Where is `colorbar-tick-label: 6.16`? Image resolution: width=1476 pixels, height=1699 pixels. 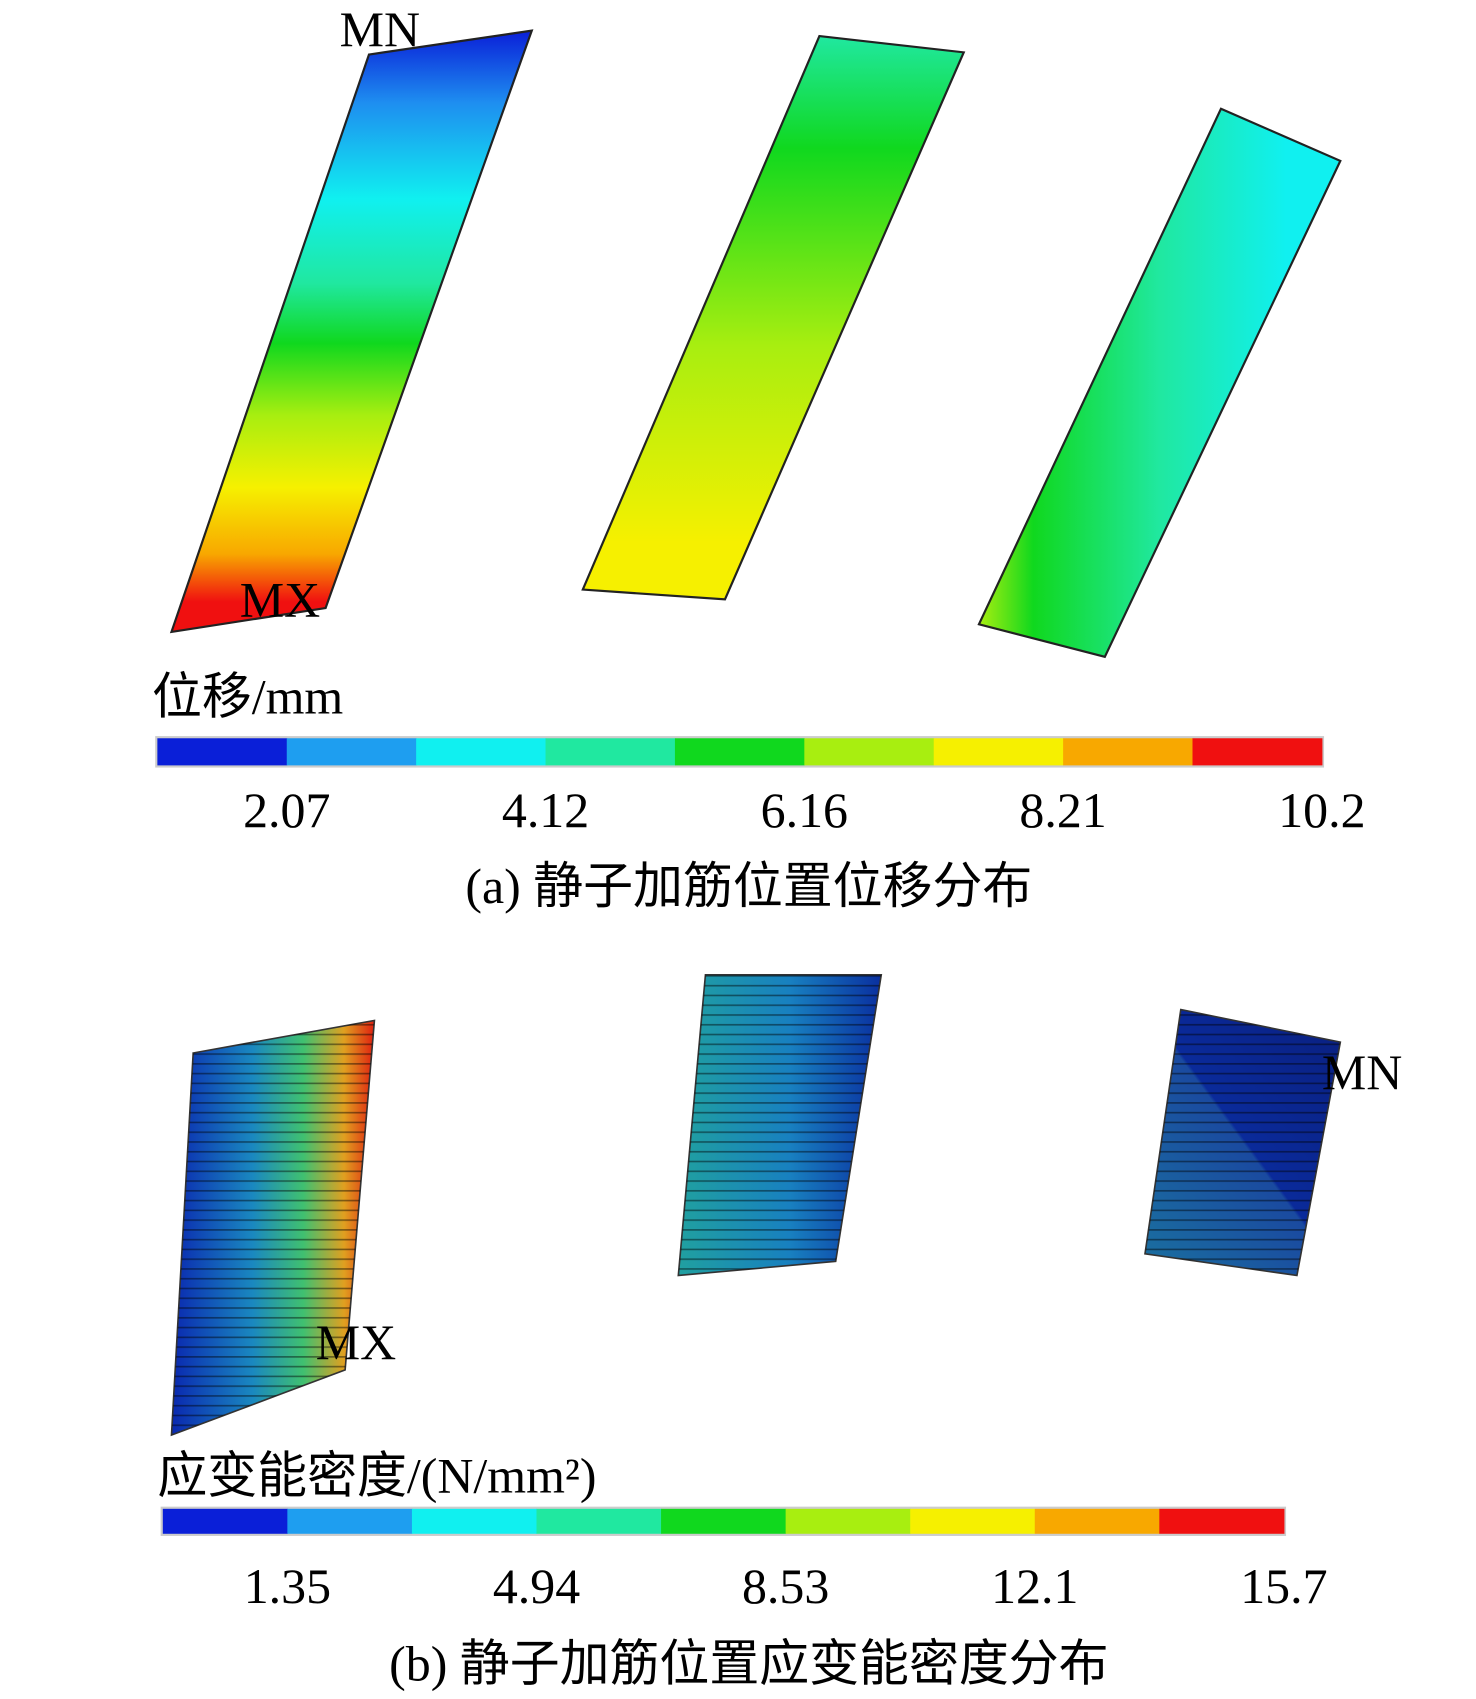 colorbar-tick-label: 6.16 is located at coordinates (804, 810).